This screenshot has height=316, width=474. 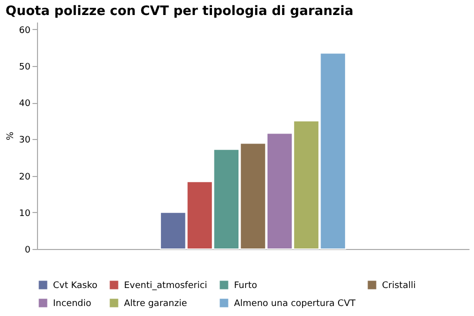 I want to click on legend-label: Altre garanzie, so click(x=156, y=304).